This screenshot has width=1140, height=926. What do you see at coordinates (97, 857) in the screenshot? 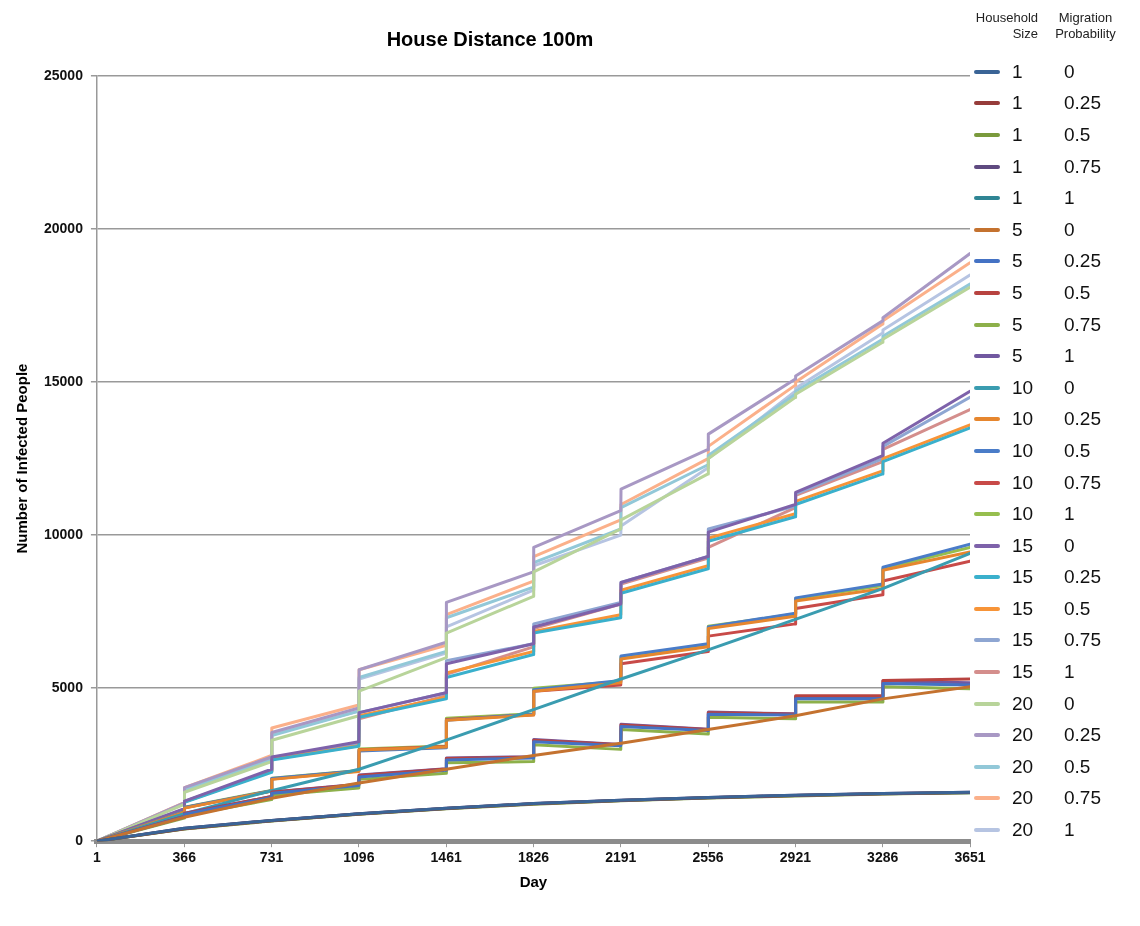
I see `x-tick-label: 1` at bounding box center [97, 857].